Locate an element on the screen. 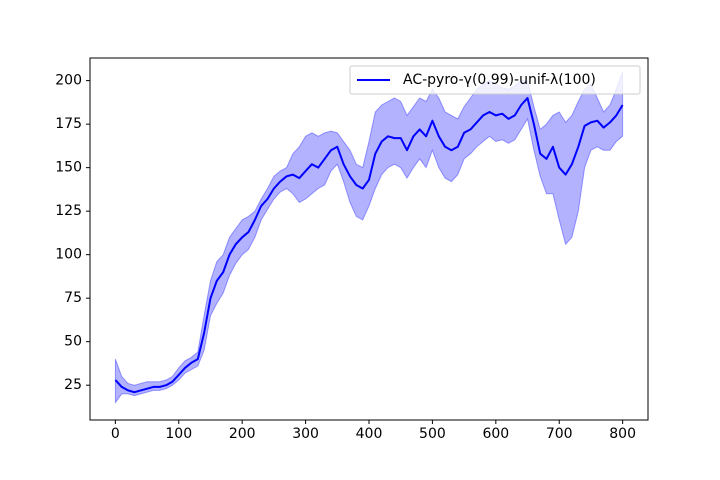 The height and width of the screenshot is (480, 720). y-tick-label: 125 is located at coordinates (68, 211).